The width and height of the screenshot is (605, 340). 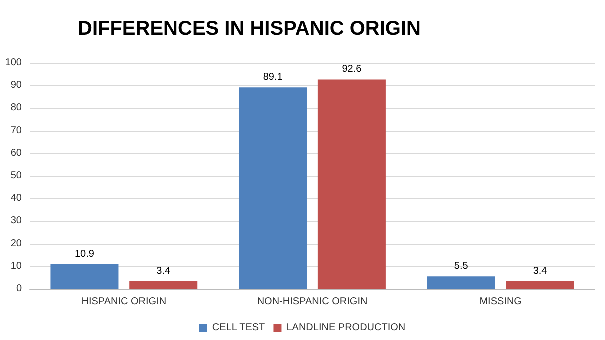 What do you see at coordinates (239, 328) in the screenshot?
I see `legend-label: CELL TEST` at bounding box center [239, 328].